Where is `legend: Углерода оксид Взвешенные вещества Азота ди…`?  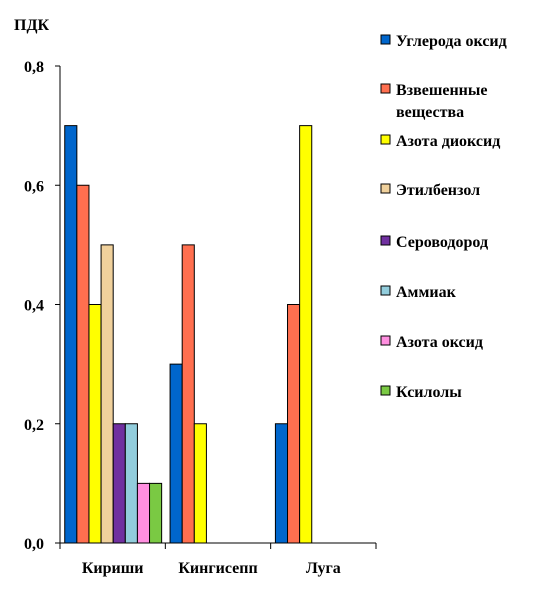
legend: Углерода оксид Взвешенные вещества Азота ди… is located at coordinates (443, 217).